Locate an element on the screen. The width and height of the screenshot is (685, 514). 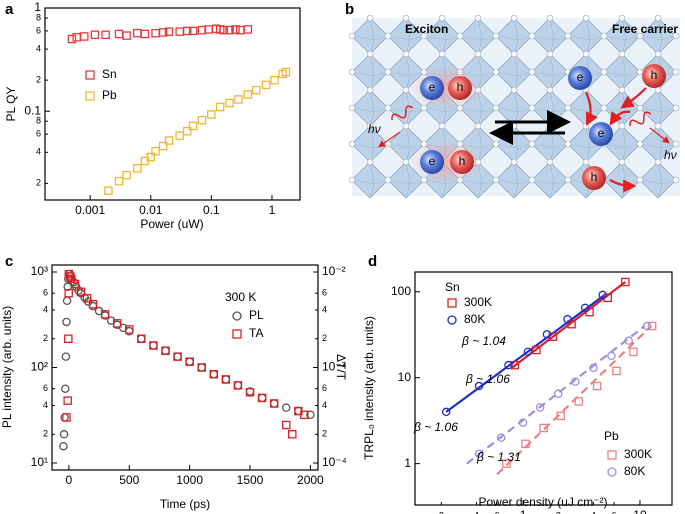
x-tick-label: 500 is located at coordinates (129, 480).